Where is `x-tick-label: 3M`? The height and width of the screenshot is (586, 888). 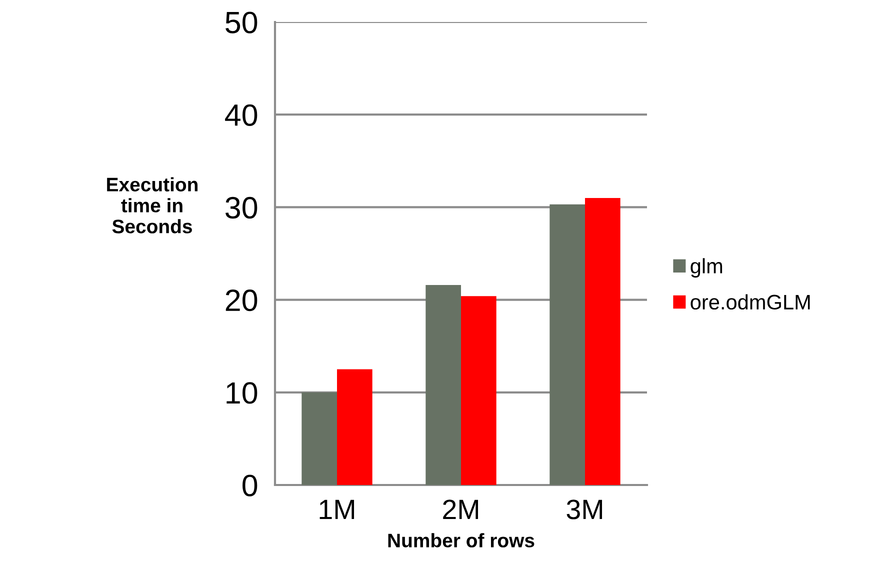 x-tick-label: 3M is located at coordinates (584, 510).